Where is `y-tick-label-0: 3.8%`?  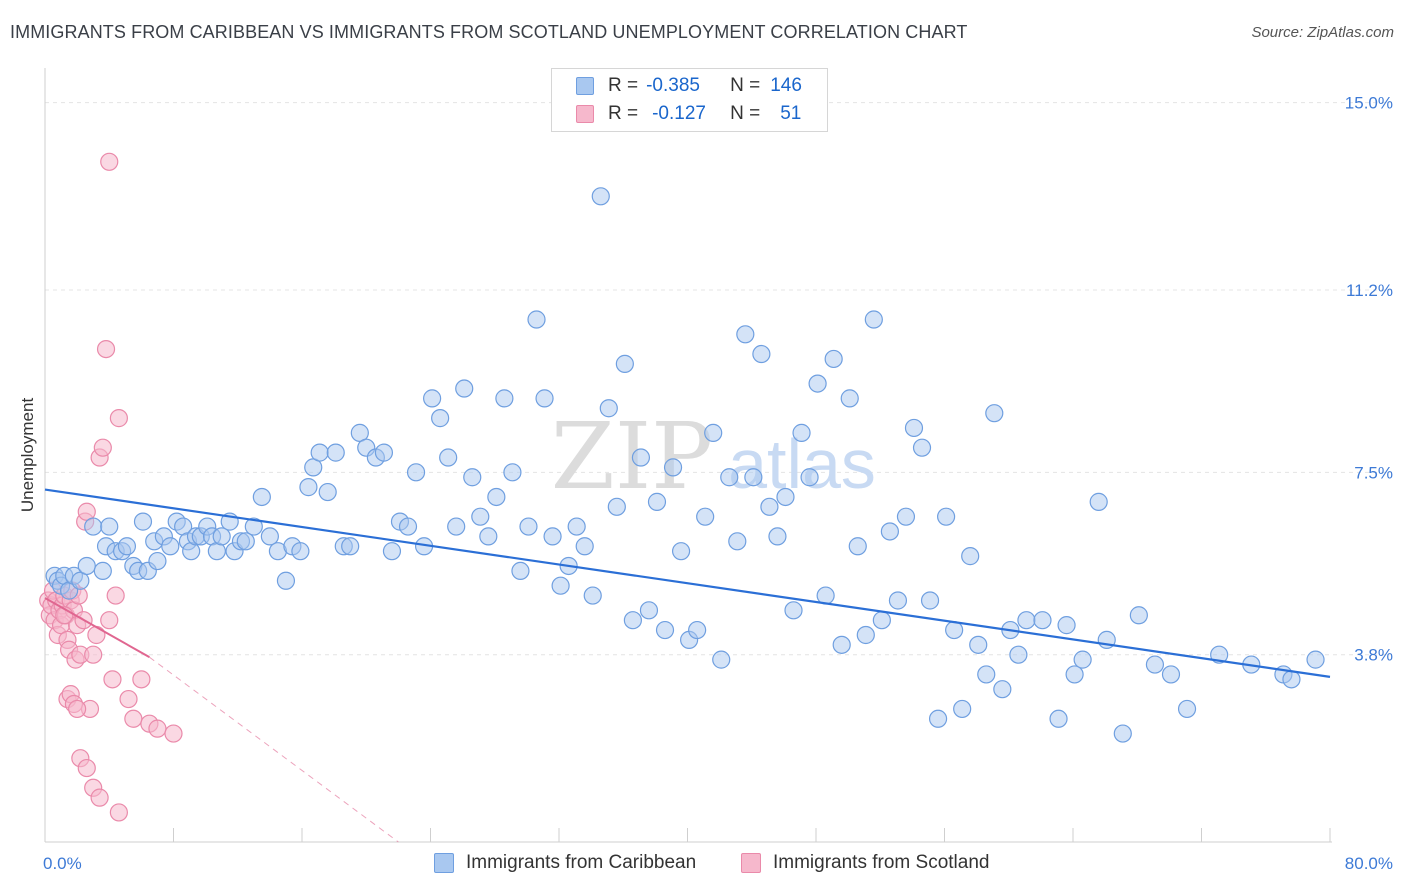 y-tick-label-0: 3.8% is located at coordinates (1373, 655).